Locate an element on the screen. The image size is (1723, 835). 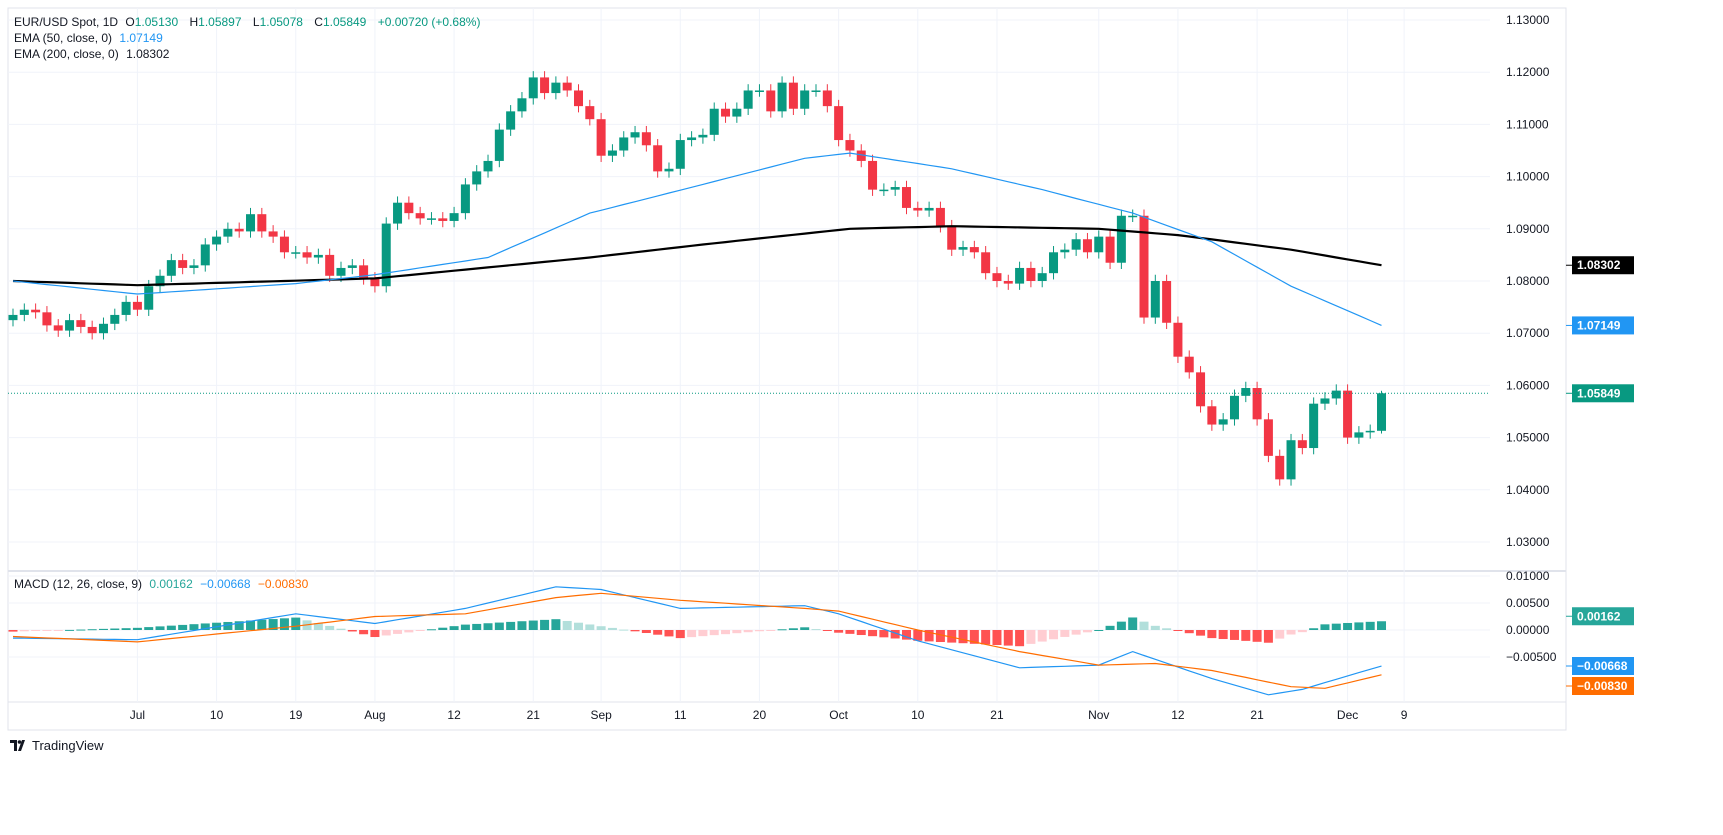
tradingview-logo: TradingView is located at coordinates (57, 745).